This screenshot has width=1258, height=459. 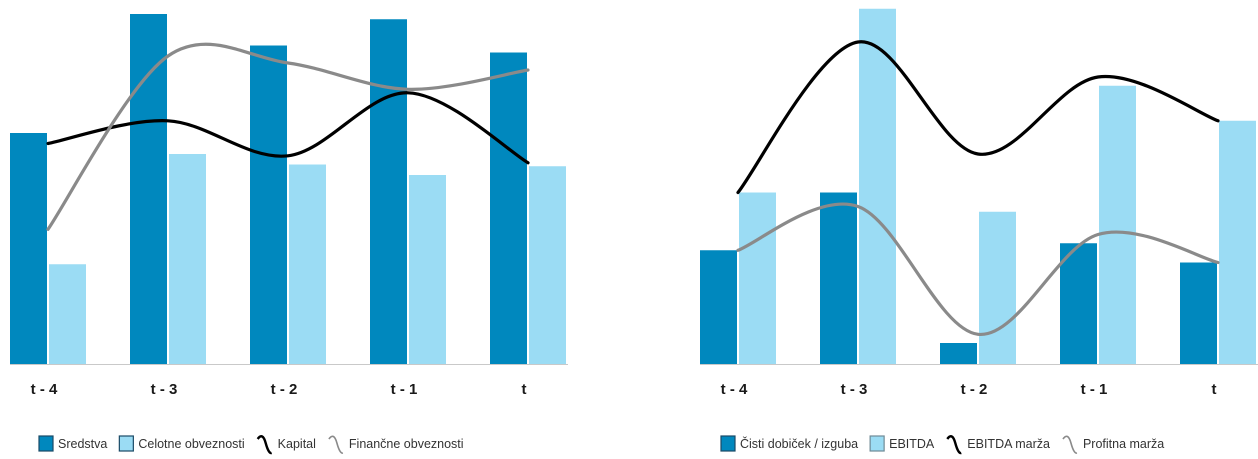 What do you see at coordinates (336, 444) in the screenshot?
I see `legend-swatch-financne-obveznosti` at bounding box center [336, 444].